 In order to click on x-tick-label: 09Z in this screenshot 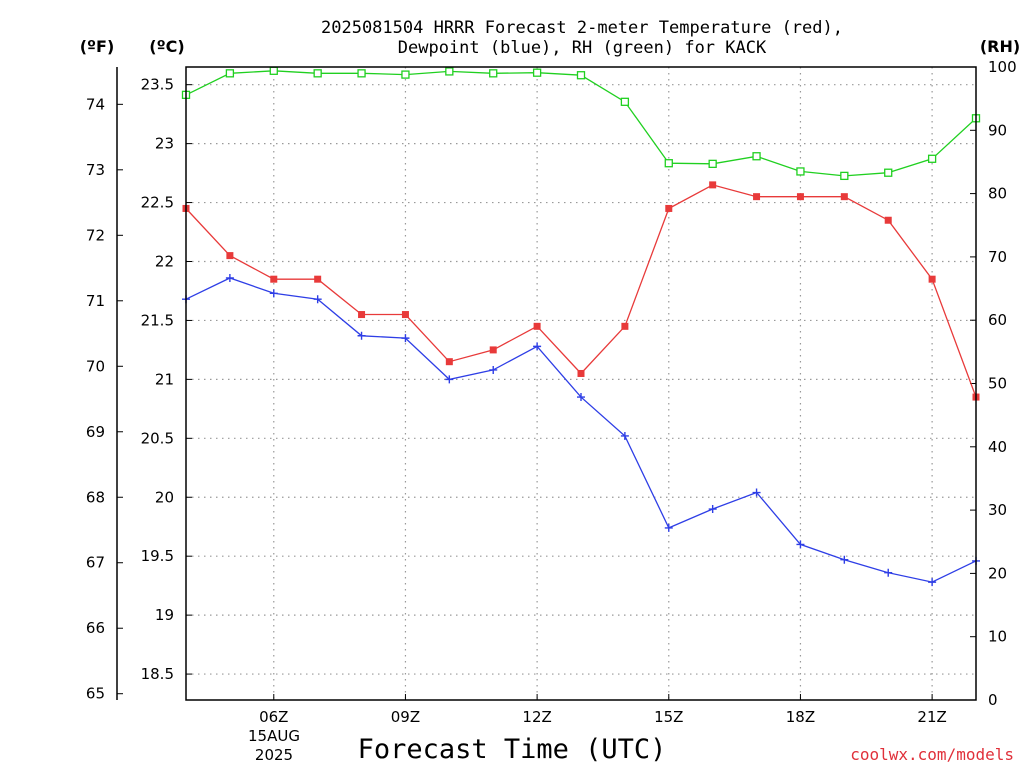, I will do `click(405, 717)`.